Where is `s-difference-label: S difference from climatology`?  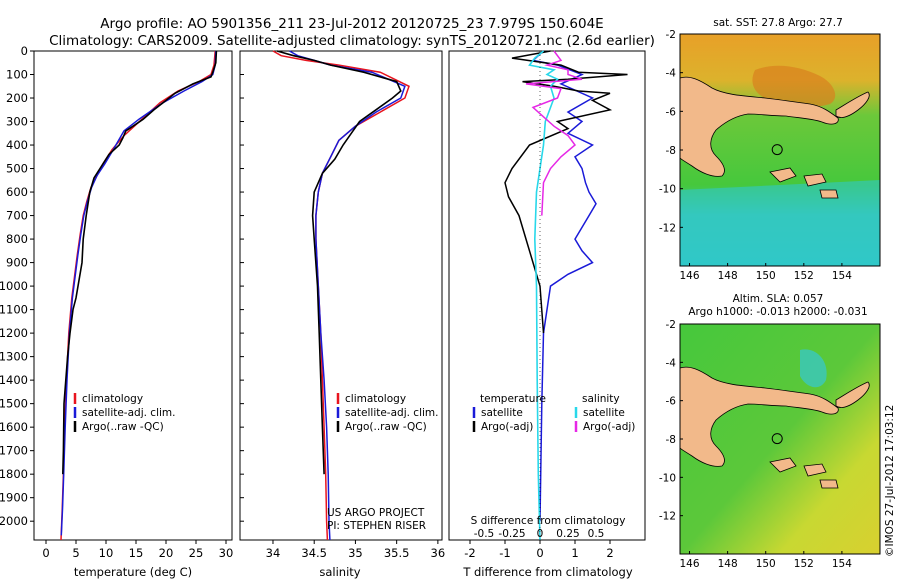
s-difference-label: S difference from climatology is located at coordinates (548, 521).